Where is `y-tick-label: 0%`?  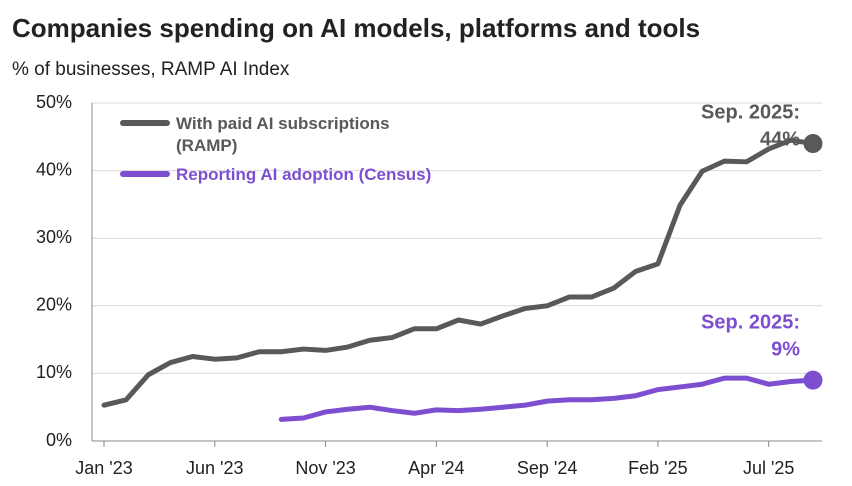 y-tick-label: 0% is located at coordinates (59, 440).